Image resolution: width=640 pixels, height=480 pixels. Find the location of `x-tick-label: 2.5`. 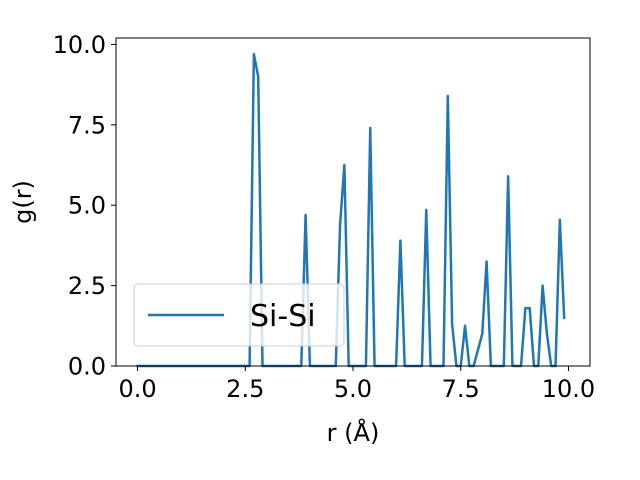

x-tick-label: 2.5 is located at coordinates (245, 389).